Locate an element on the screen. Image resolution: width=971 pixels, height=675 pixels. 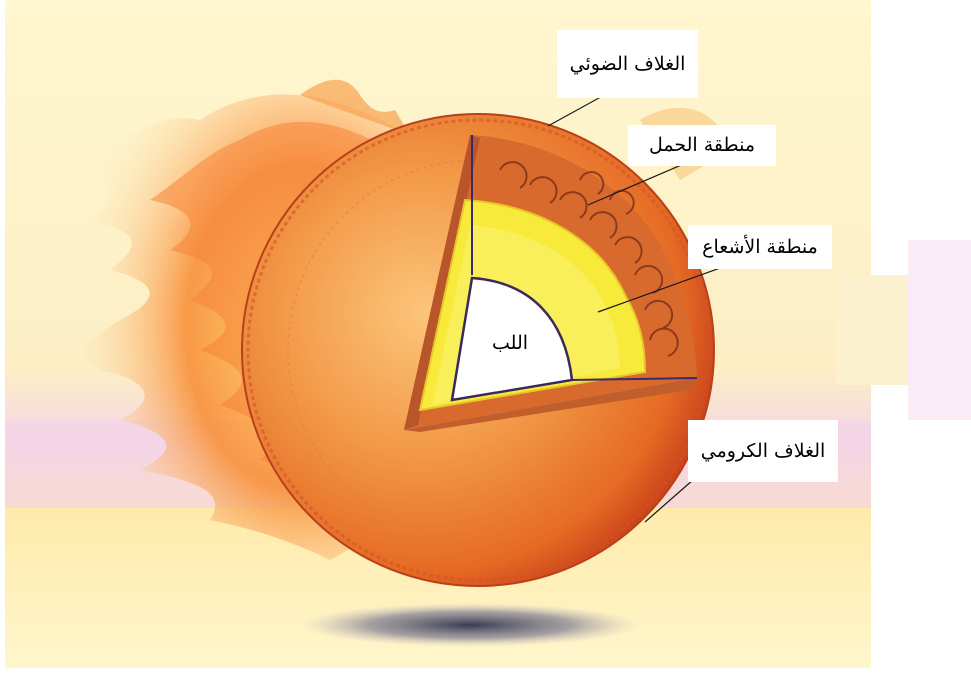
convection-cells is located at coordinates (589, 259).